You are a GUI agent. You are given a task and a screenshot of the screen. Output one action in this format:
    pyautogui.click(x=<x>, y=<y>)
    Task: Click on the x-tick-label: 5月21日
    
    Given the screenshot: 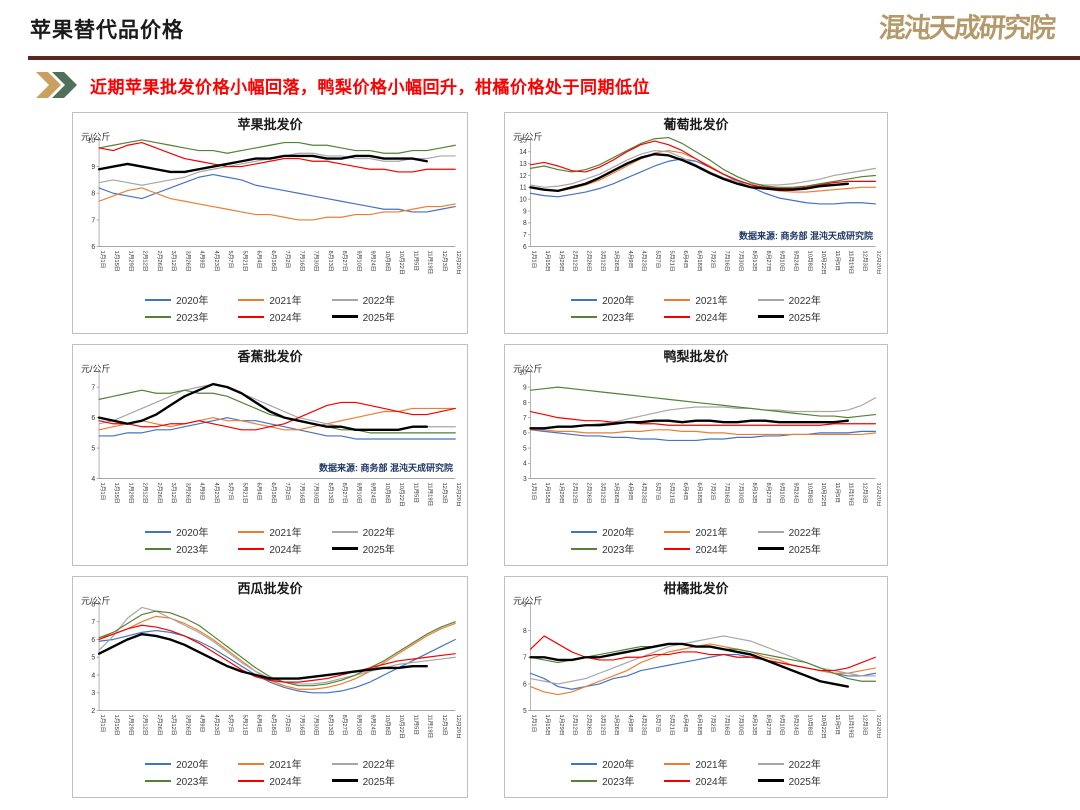 What is the action you would take?
    pyautogui.click(x=244, y=493)
    